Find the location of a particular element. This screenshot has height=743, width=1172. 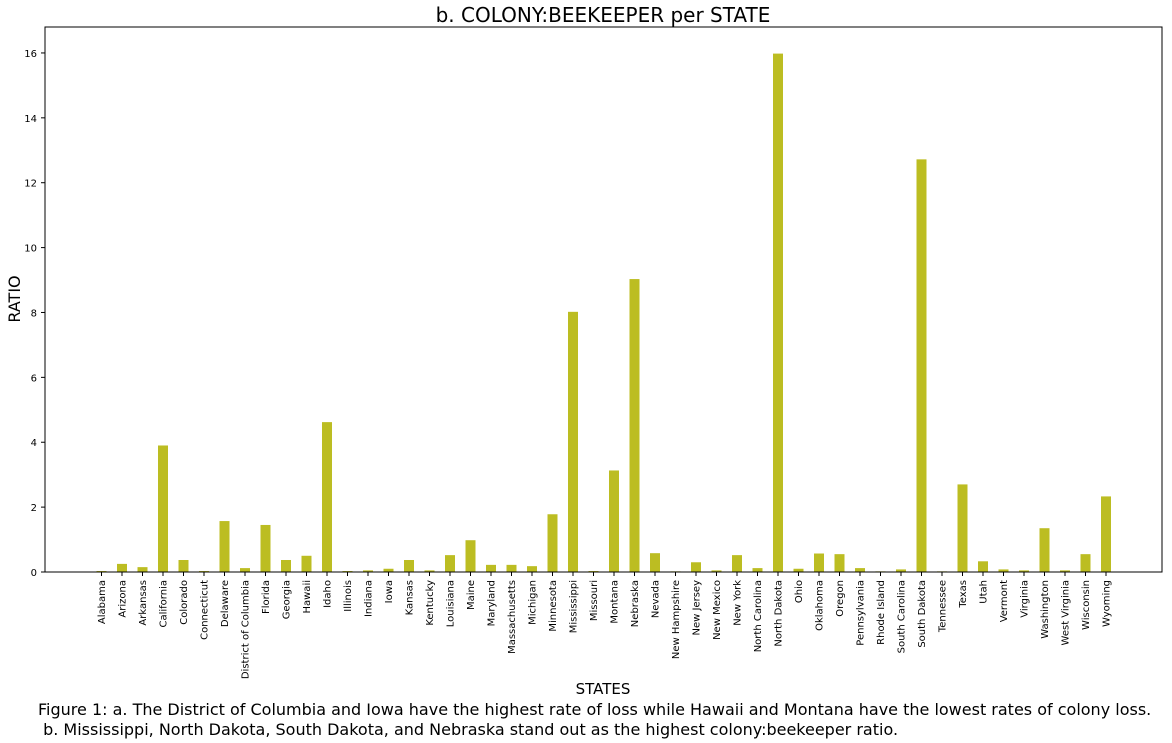

bar-district-of-columbia is located at coordinates (245, 570).